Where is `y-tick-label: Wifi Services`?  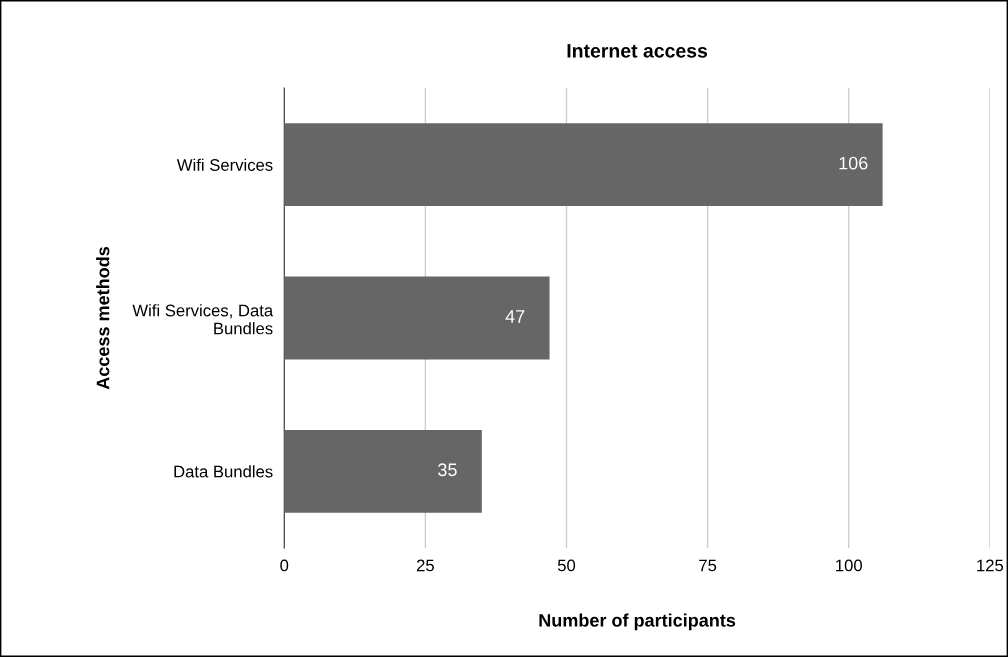 y-tick-label: Wifi Services is located at coordinates (224, 164).